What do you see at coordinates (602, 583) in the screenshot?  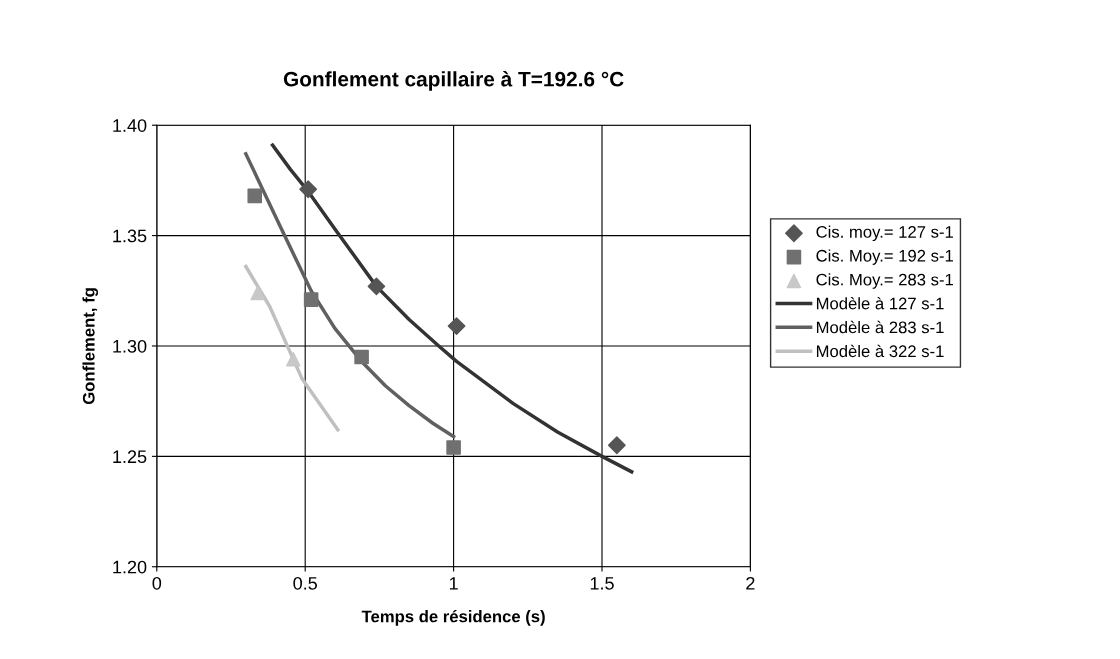 I see `x-tick-label: 1.5` at bounding box center [602, 583].